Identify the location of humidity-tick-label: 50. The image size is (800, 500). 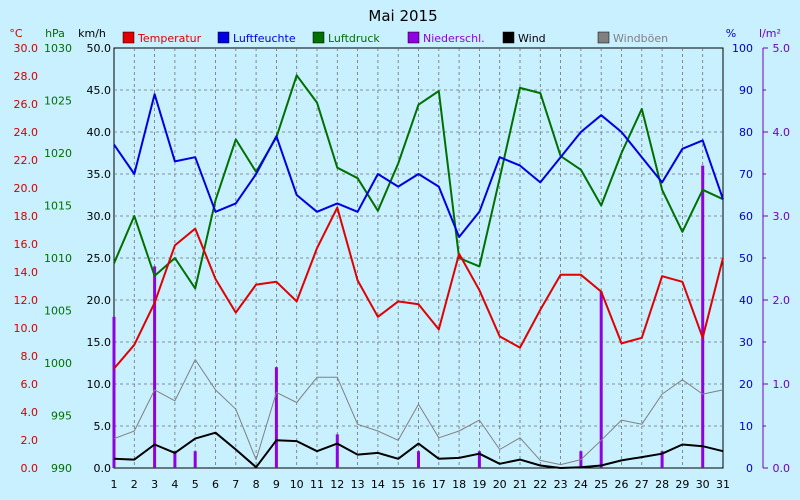
(746, 258).